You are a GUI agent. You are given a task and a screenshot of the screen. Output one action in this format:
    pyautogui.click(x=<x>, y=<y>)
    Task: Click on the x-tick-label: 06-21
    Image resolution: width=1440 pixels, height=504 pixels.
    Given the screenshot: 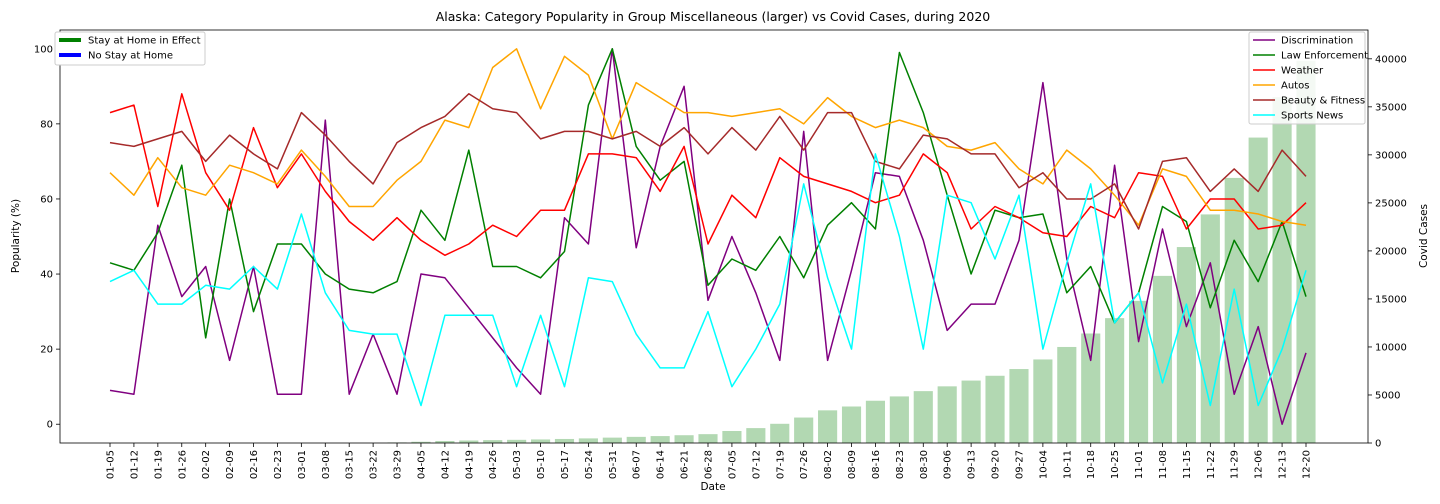 What is the action you would take?
    pyautogui.click(x=685, y=464)
    